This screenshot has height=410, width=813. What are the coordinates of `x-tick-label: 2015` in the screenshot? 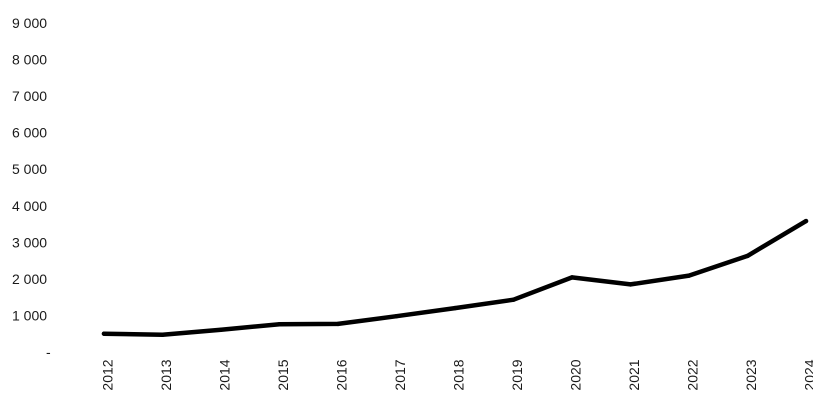 It's located at (283, 374).